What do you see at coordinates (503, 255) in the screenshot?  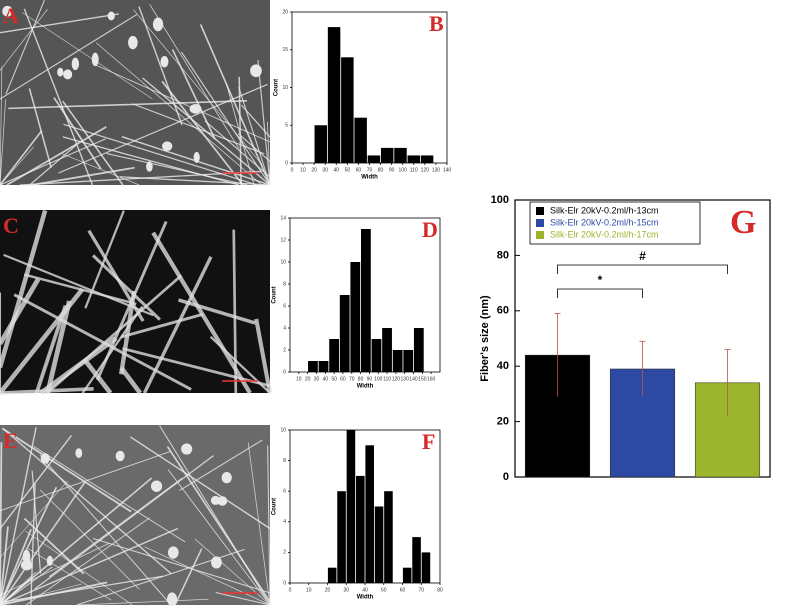 I see `y-tick-label: 80` at bounding box center [503, 255].